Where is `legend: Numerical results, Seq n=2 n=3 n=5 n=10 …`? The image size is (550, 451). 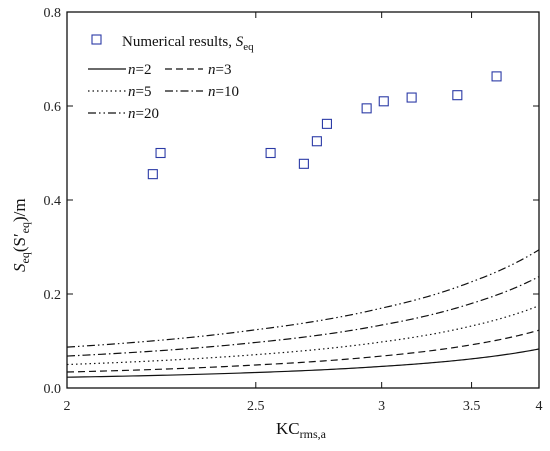 legend: Numerical results, Seq n=2 n=3 n=5 n=10 … is located at coordinates (171, 78).